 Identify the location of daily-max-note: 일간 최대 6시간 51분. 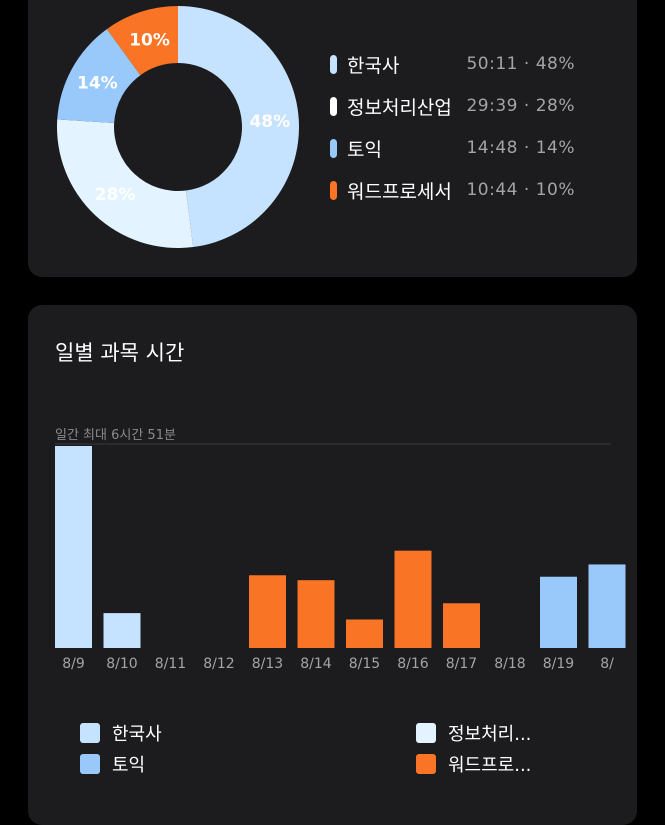
(115, 435).